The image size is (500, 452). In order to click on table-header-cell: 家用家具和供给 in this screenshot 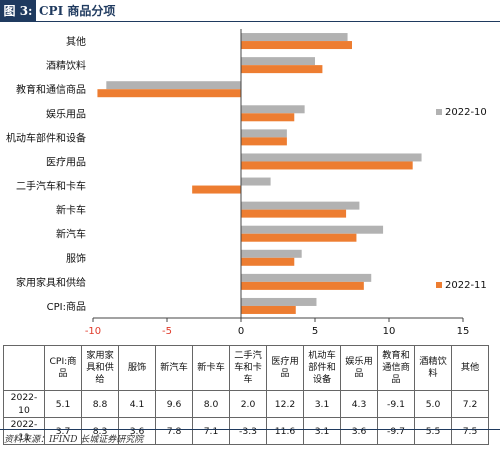, I will do `click(100, 368)`.